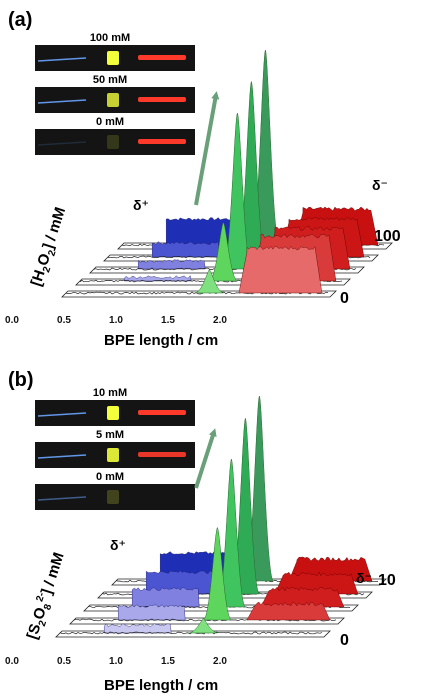 Image resolution: width=435 pixels, height=695 pixels. Describe the element at coordinates (280, 270) in the screenshot. I see `trace-0-anodic-area` at that location.